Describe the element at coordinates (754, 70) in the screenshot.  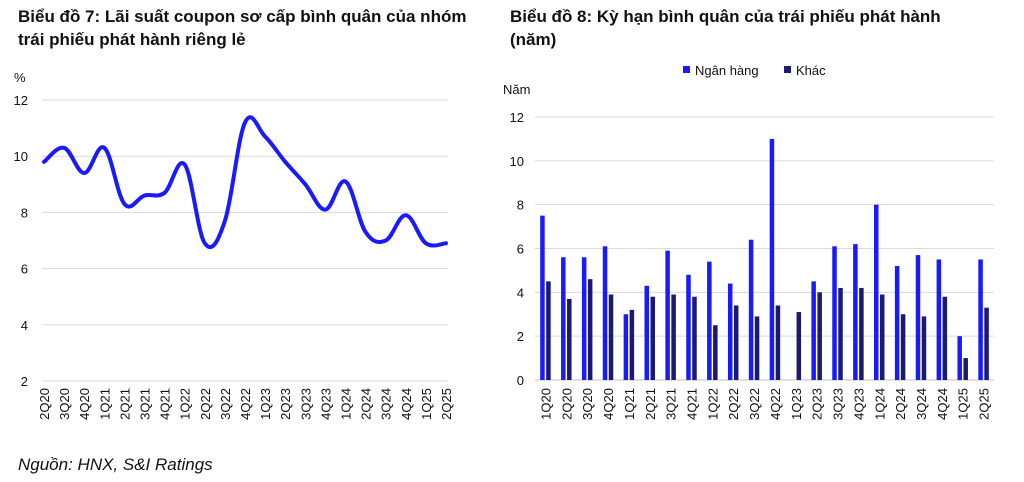
I see `legend: Ngân hàng Khác` at that location.